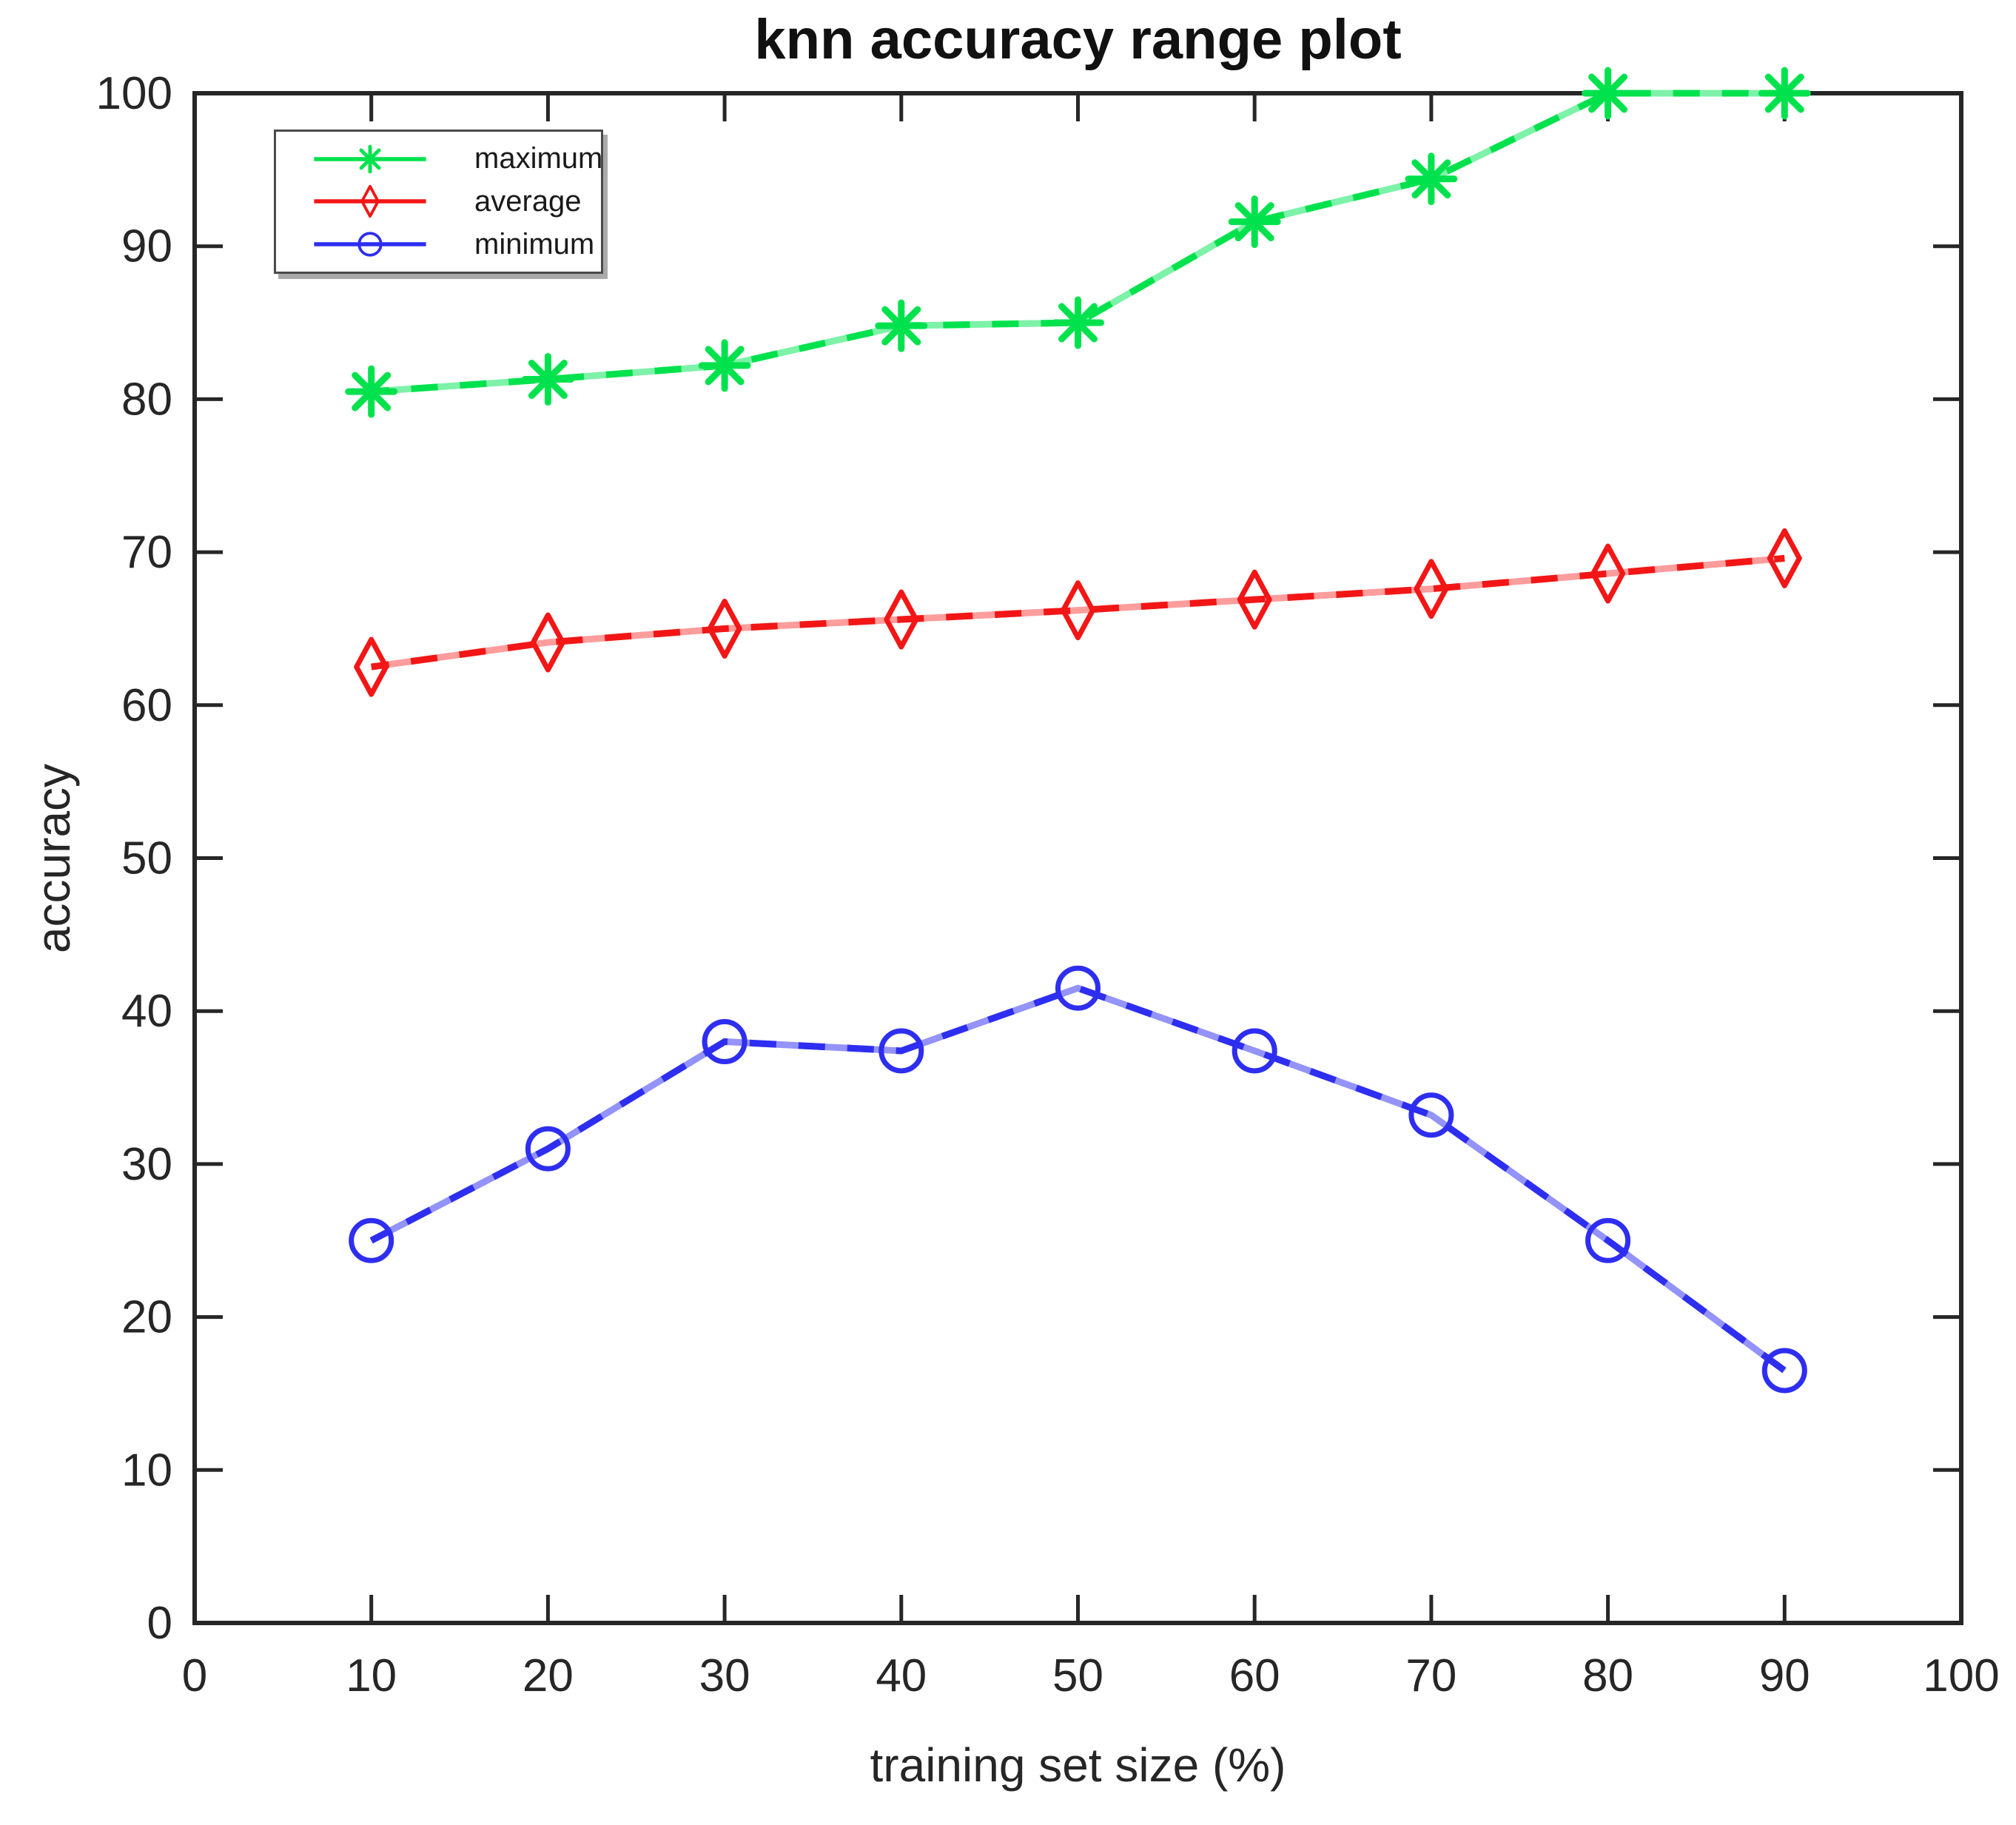 This screenshot has width=2016, height=1825. Describe the element at coordinates (1077, 1675) in the screenshot. I see `x-tick-label: 50` at that location.